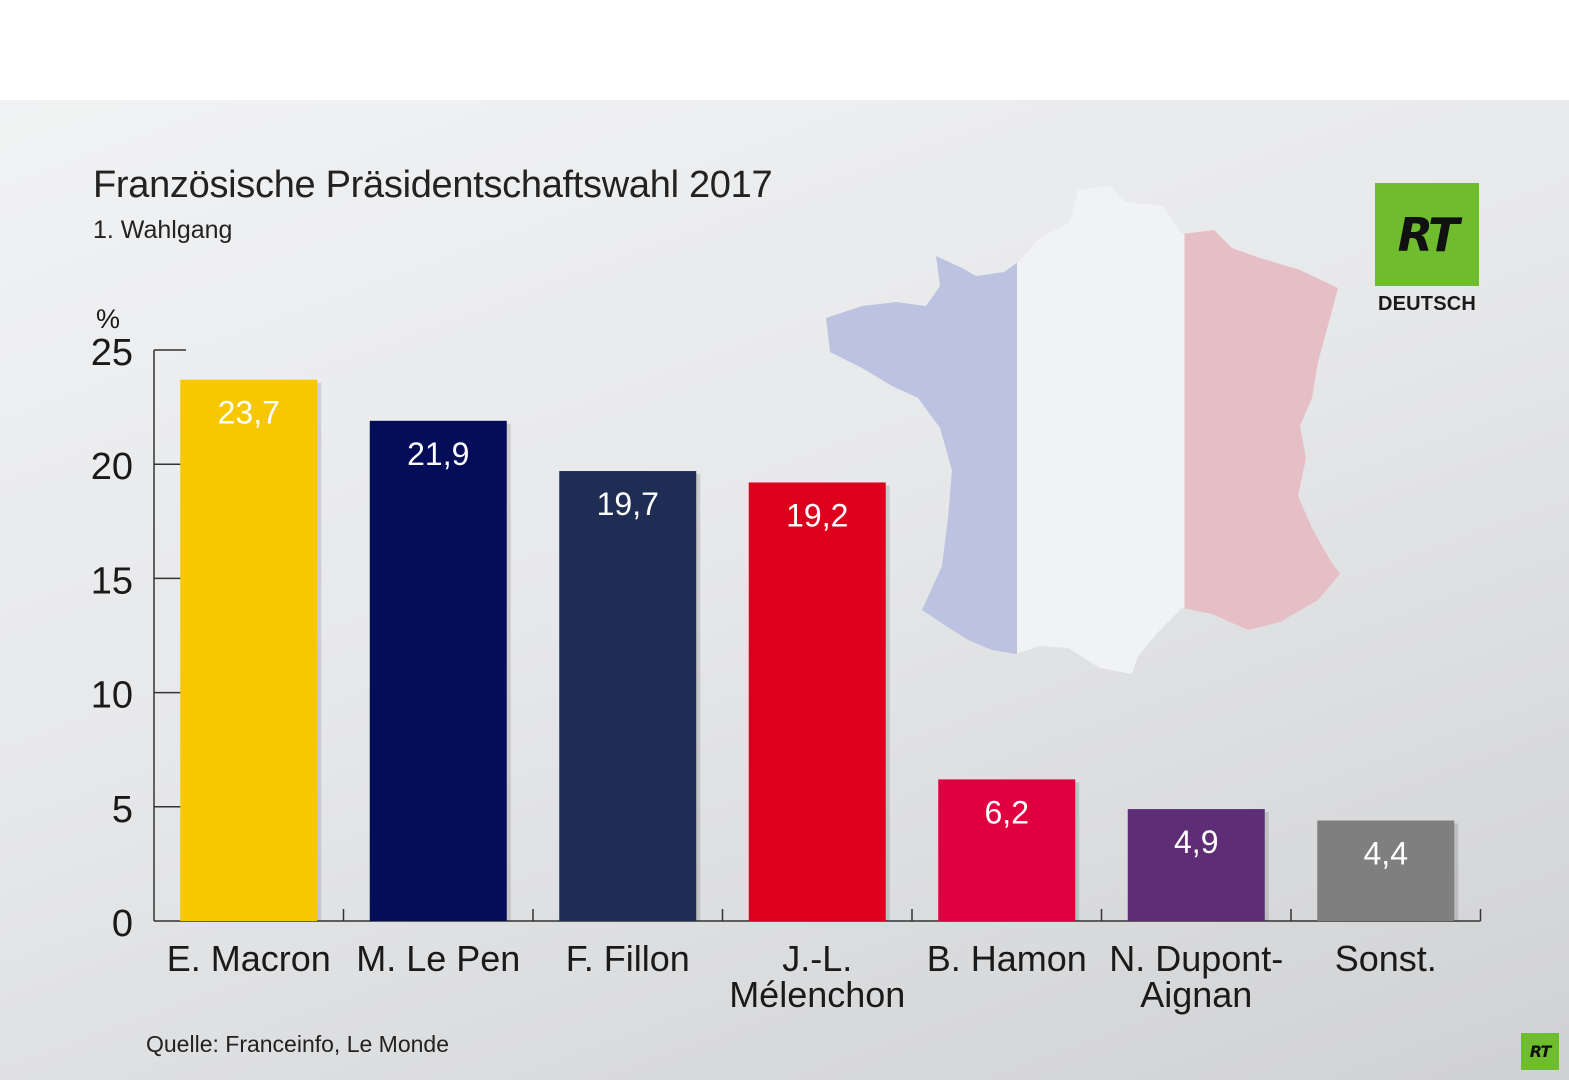  Describe the element at coordinates (433, 185) in the screenshot. I see `chart-title: Französische Präsidentschaftswahl 2017` at that location.